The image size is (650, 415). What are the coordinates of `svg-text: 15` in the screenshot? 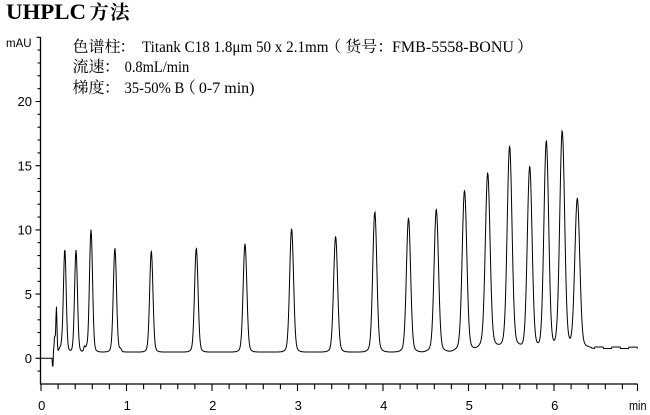 It's located at (25, 165).